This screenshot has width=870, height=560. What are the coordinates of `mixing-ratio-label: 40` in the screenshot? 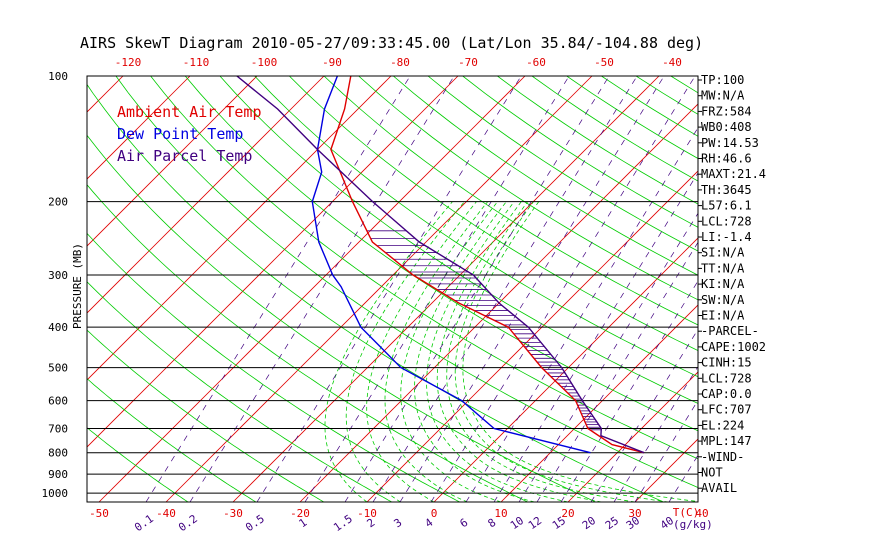 It's located at (667, 523).